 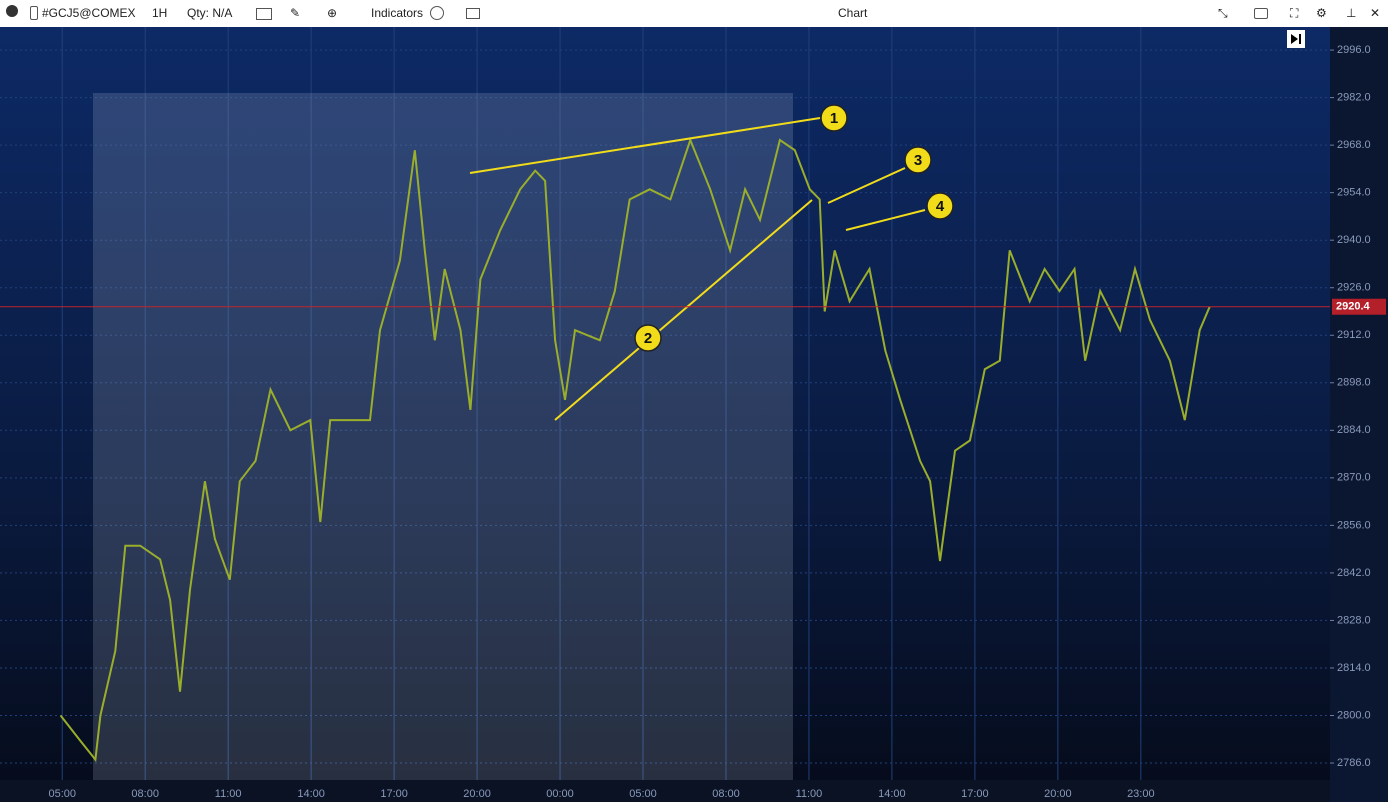 What do you see at coordinates (1354, 240) in the screenshot?
I see `y-tick-label: 2940.0` at bounding box center [1354, 240].